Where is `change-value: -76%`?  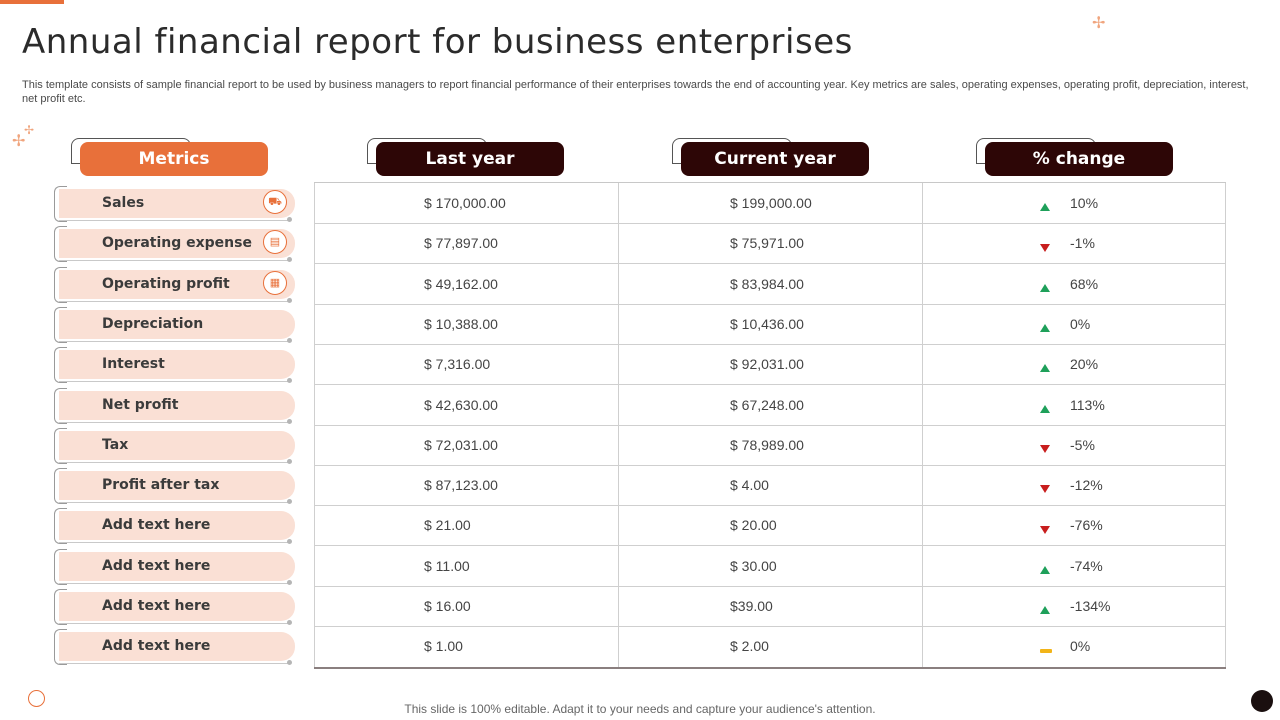 change-value: -76% is located at coordinates (1086, 525).